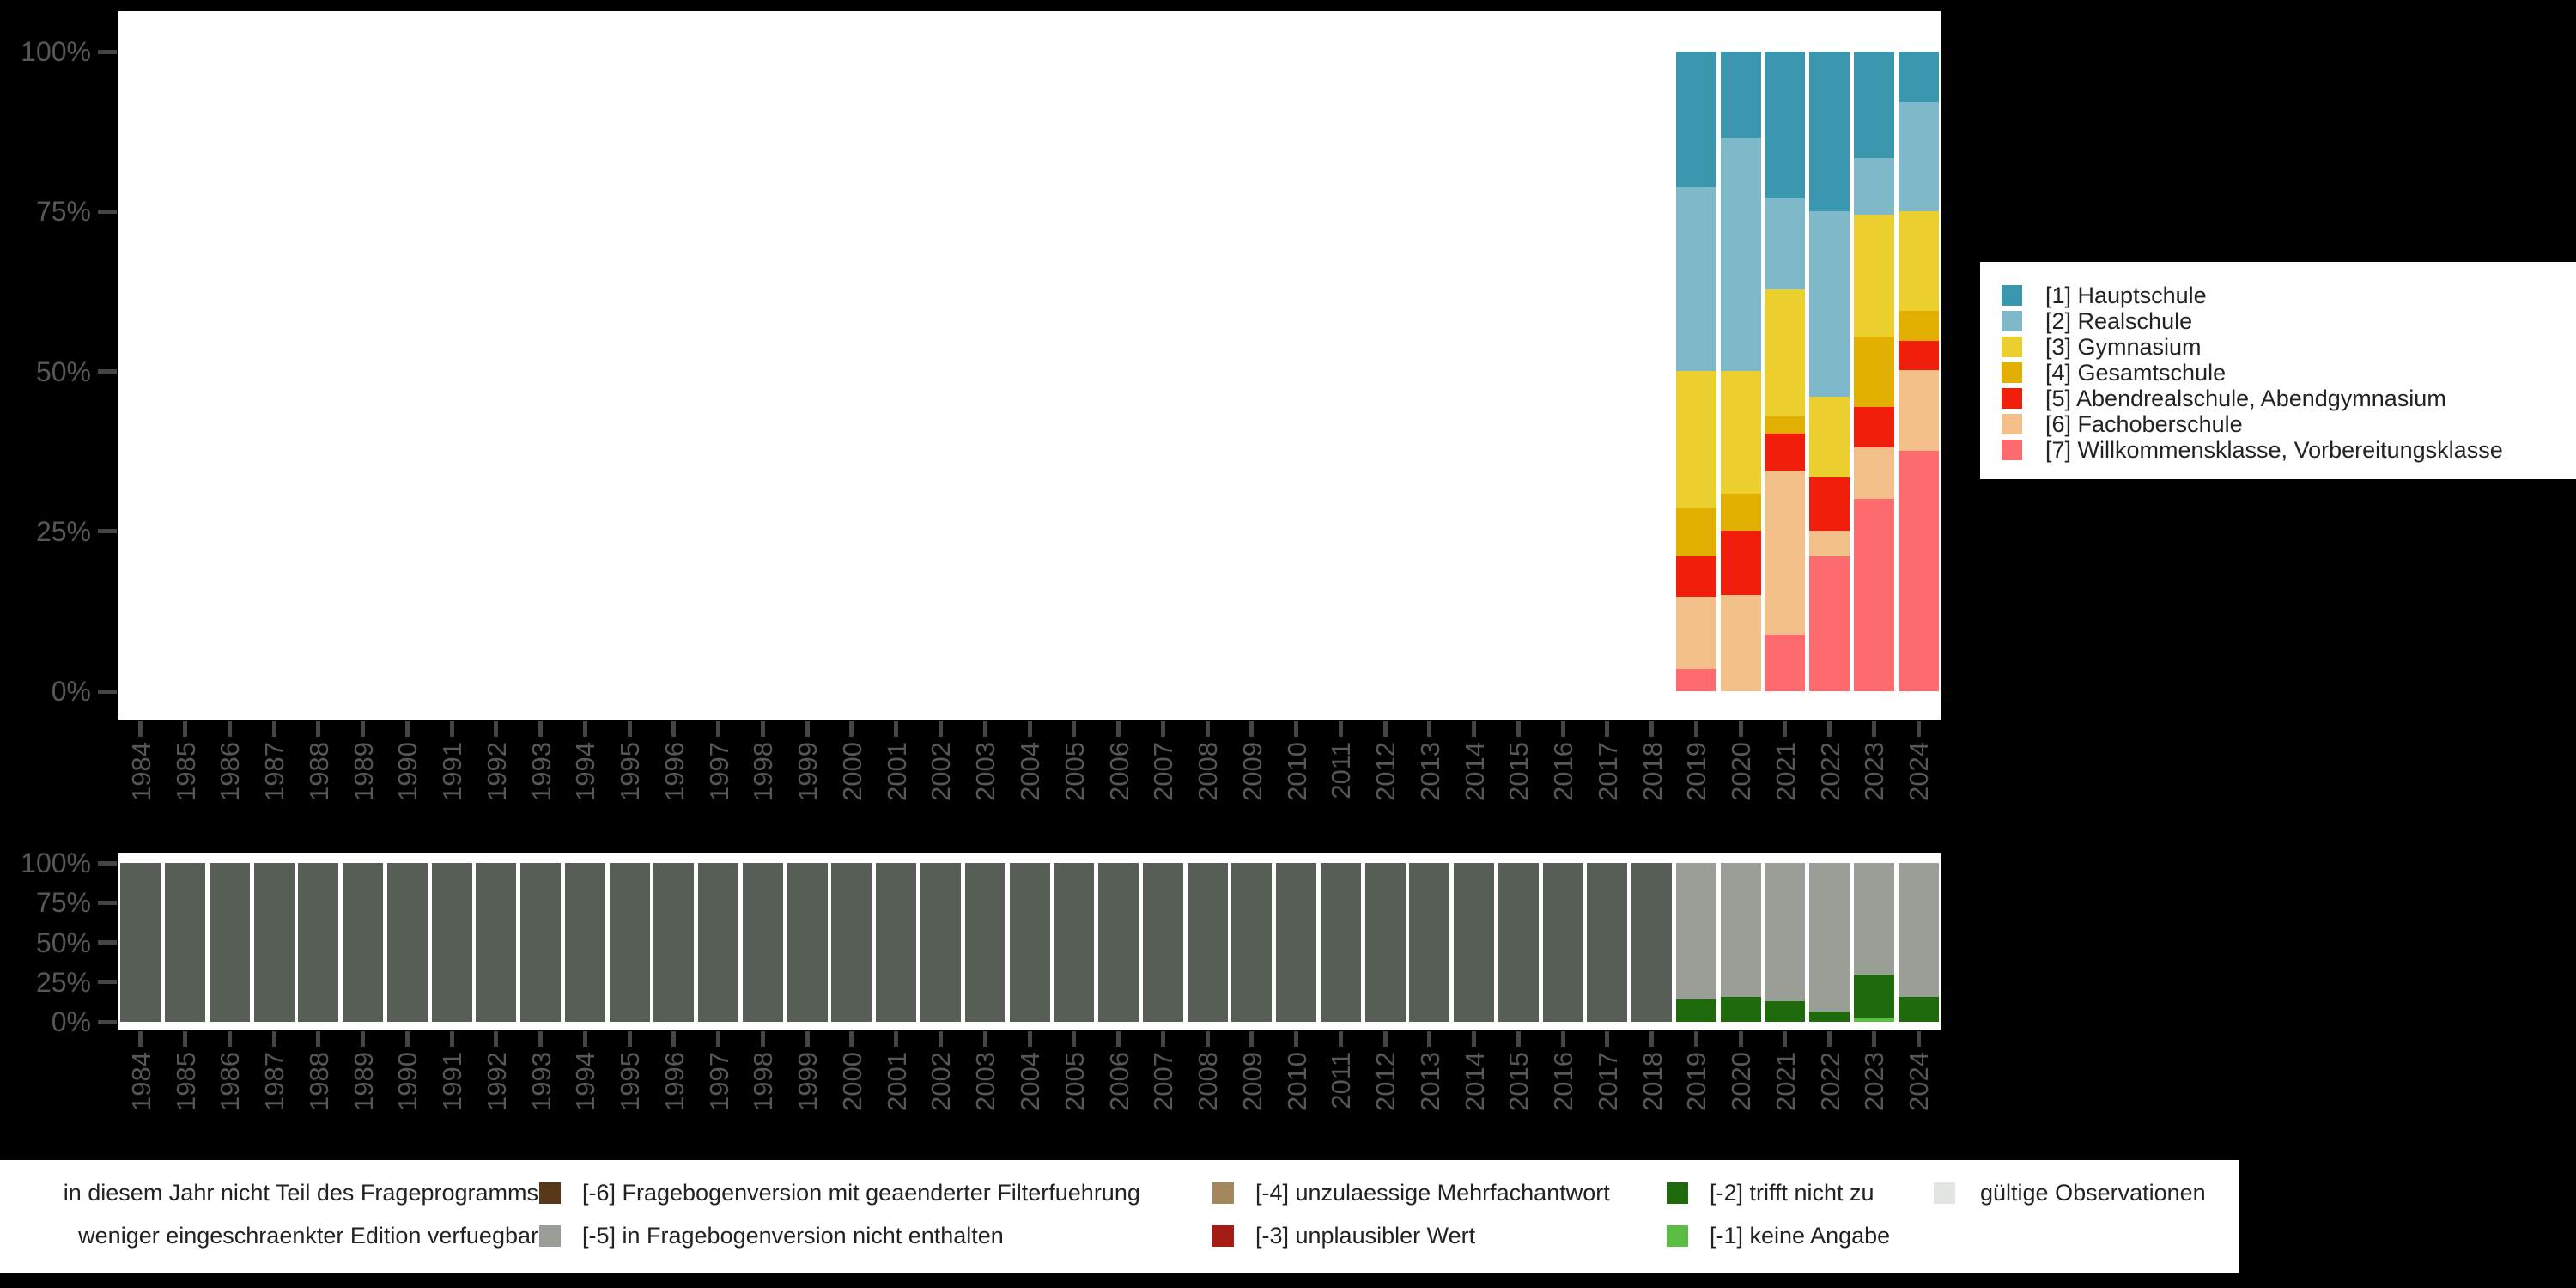  Describe the element at coordinates (56, 863) in the screenshot. I see `y-axis-tick-label: 100%` at that location.